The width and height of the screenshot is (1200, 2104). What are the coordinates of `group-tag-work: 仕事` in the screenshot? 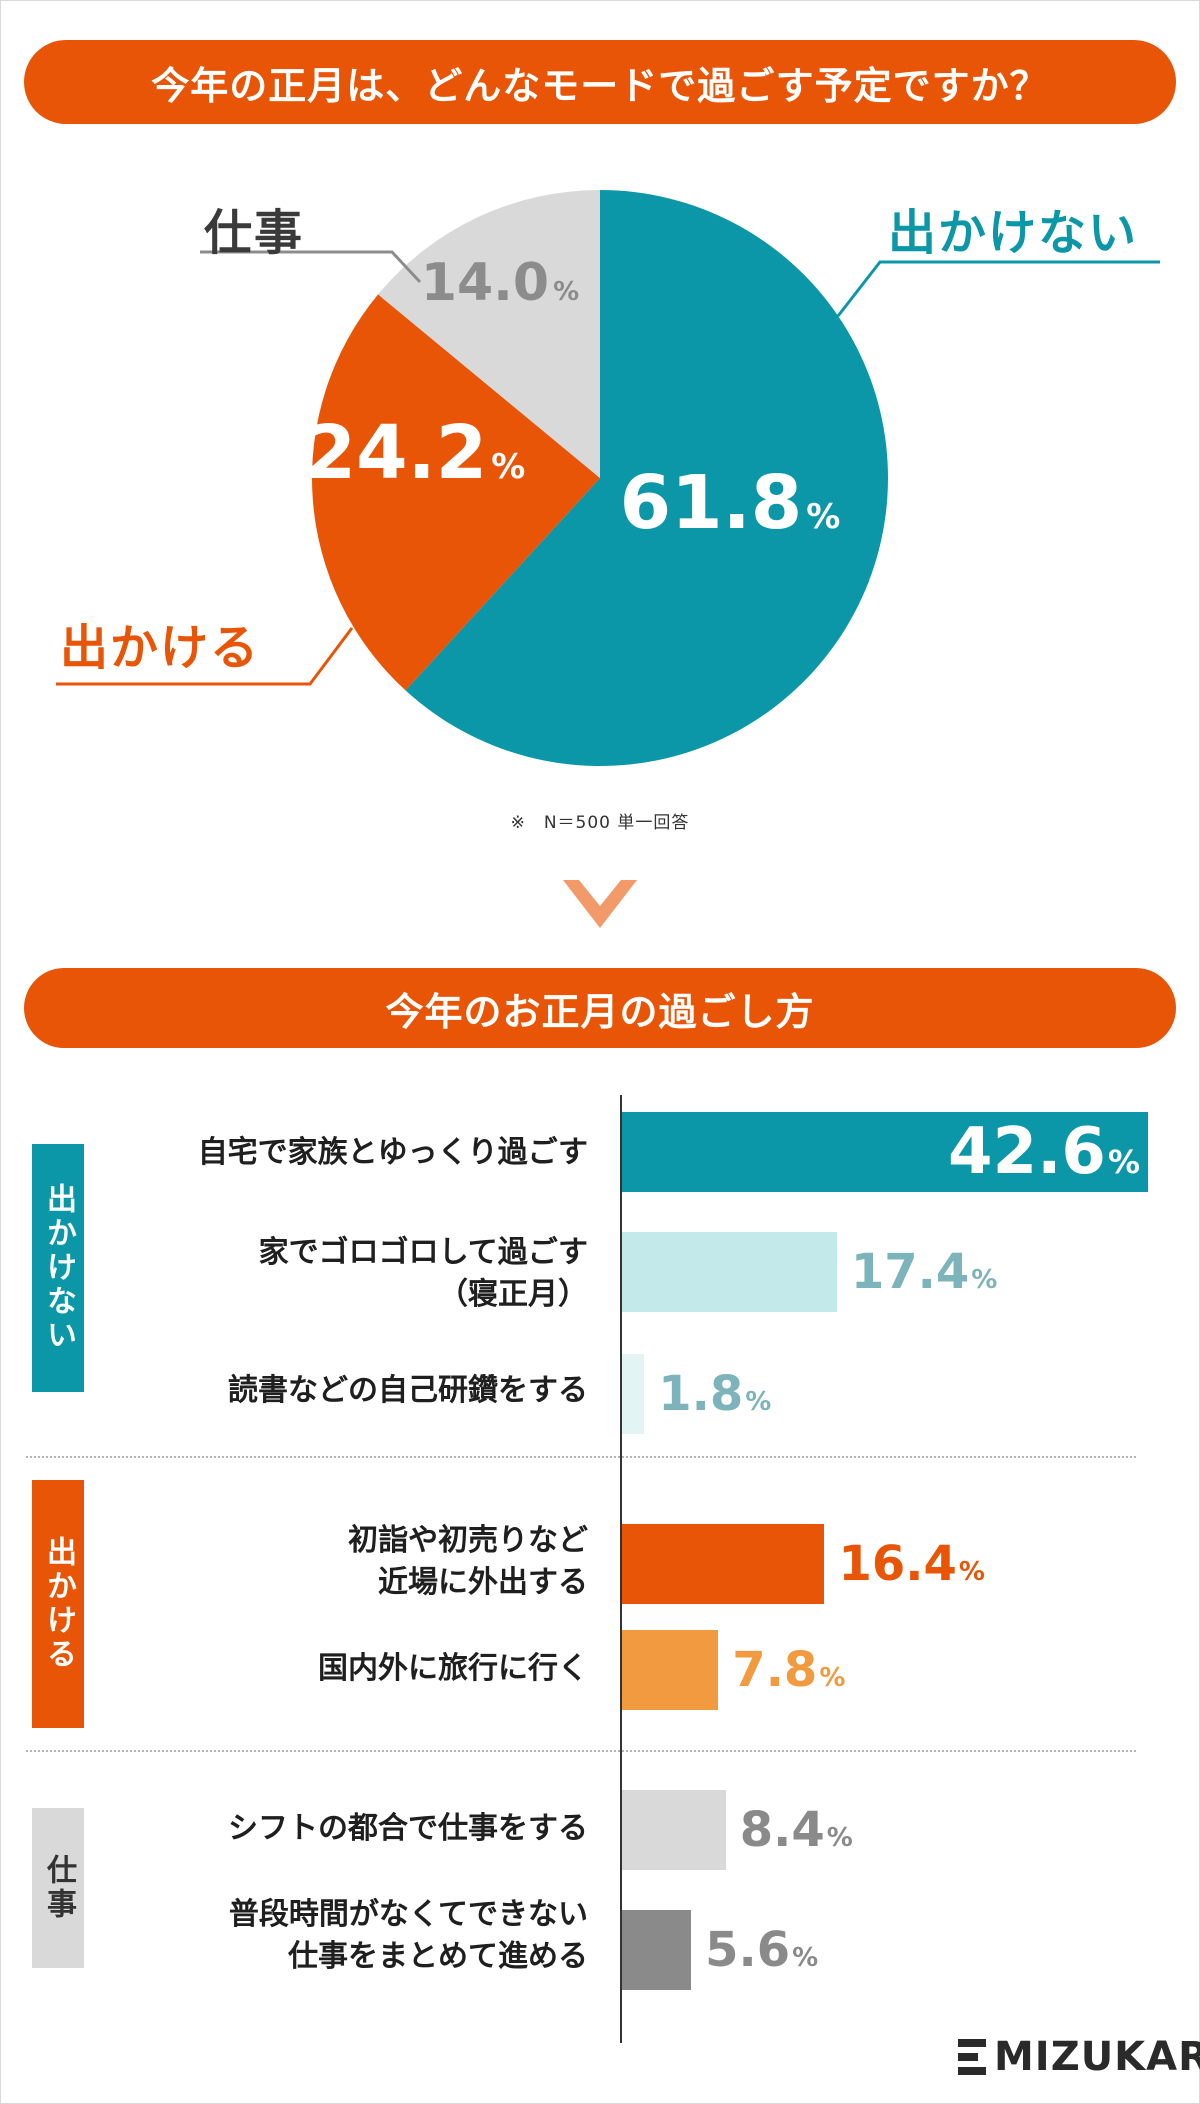 It's located at (58, 1888).